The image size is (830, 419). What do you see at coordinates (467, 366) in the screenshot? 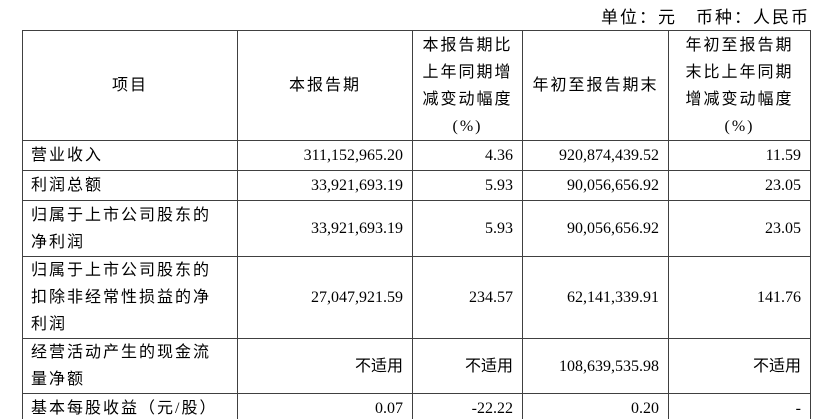
I see `cell-period-change: 不适用` at bounding box center [467, 366].